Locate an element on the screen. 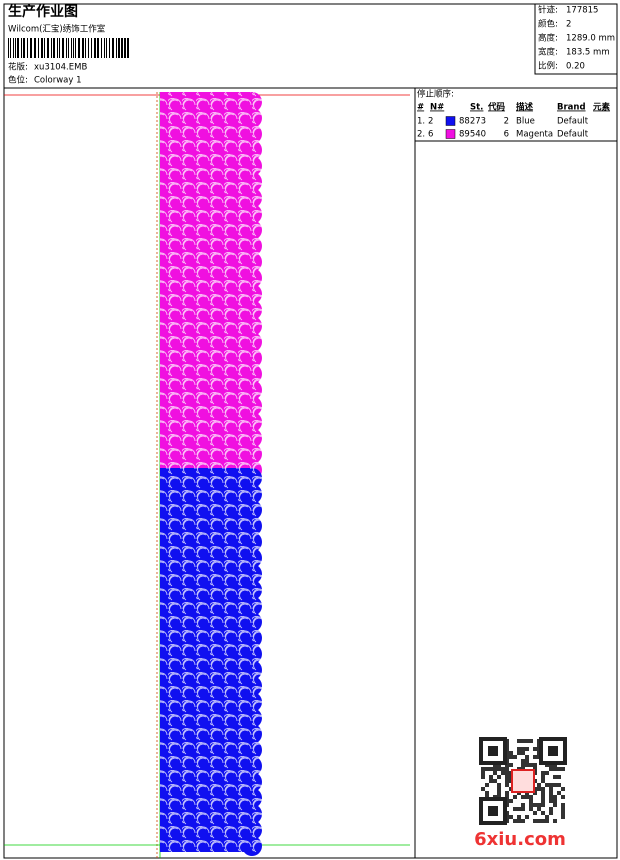 Image resolution: width=620 pixels, height=860 pixels. info-value: 183.5 mm is located at coordinates (588, 53).